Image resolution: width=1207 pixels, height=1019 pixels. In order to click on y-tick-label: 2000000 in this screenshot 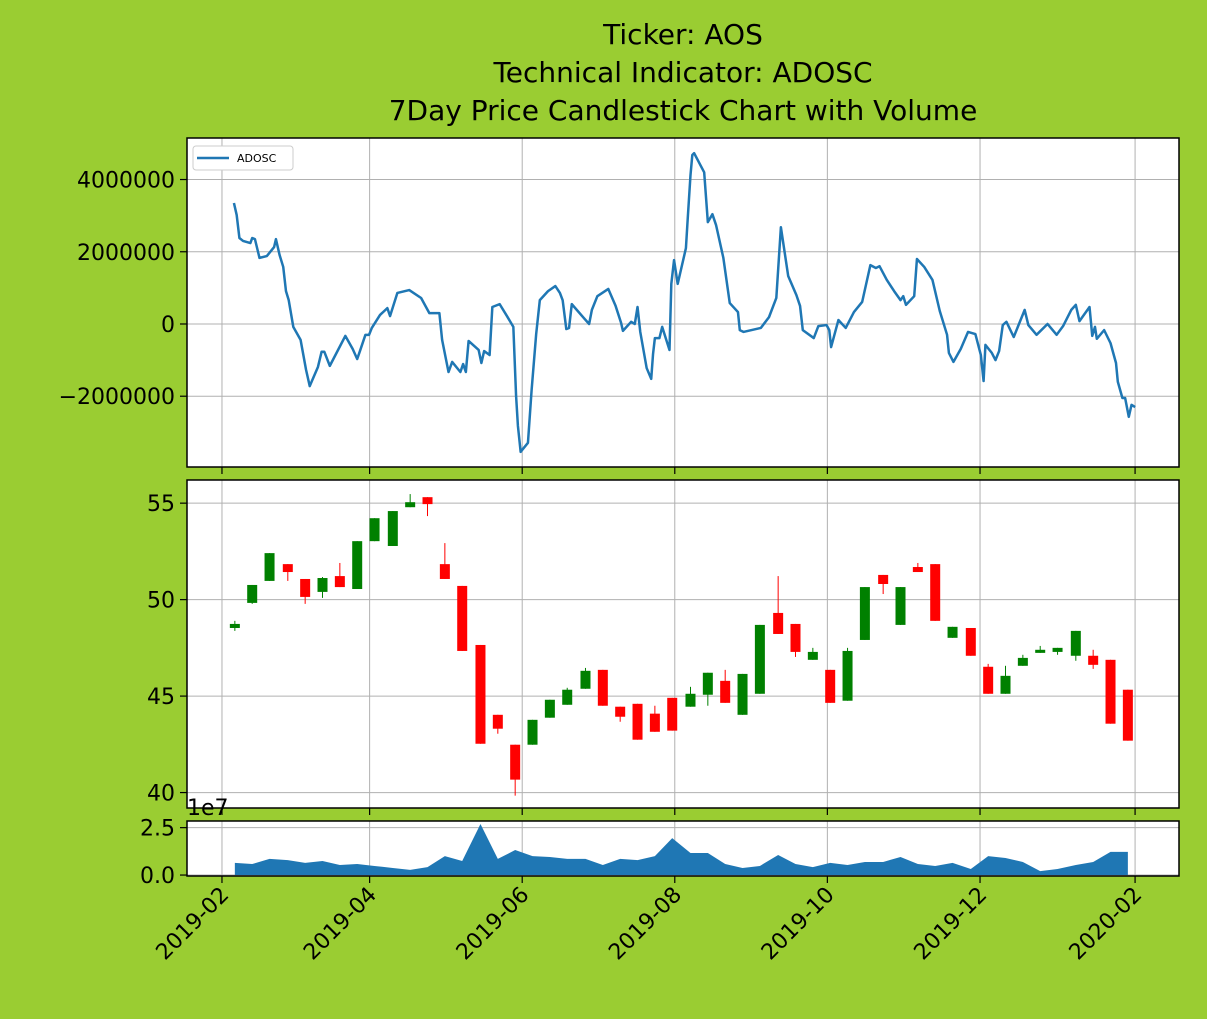, I will do `click(126, 253)`.